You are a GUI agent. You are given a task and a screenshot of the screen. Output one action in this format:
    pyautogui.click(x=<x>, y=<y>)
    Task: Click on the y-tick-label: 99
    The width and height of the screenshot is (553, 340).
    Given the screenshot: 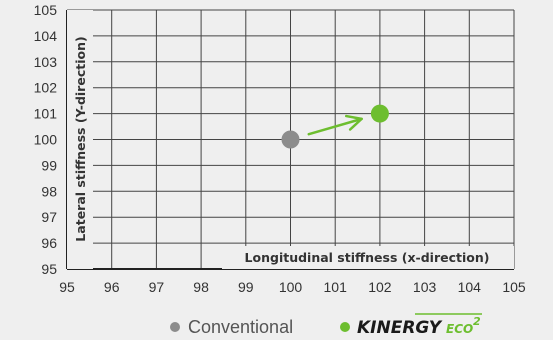 What is the action you would take?
    pyautogui.click(x=49, y=165)
    